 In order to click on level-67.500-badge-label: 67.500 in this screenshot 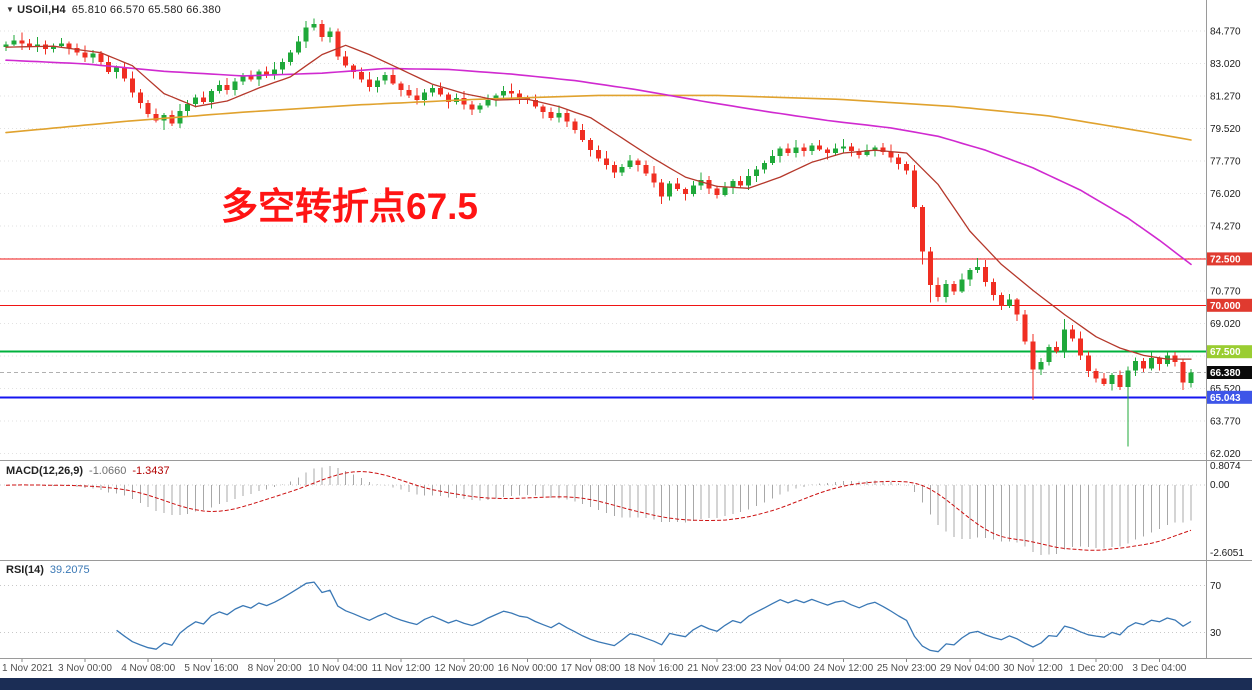, I will do `click(1225, 352)`.